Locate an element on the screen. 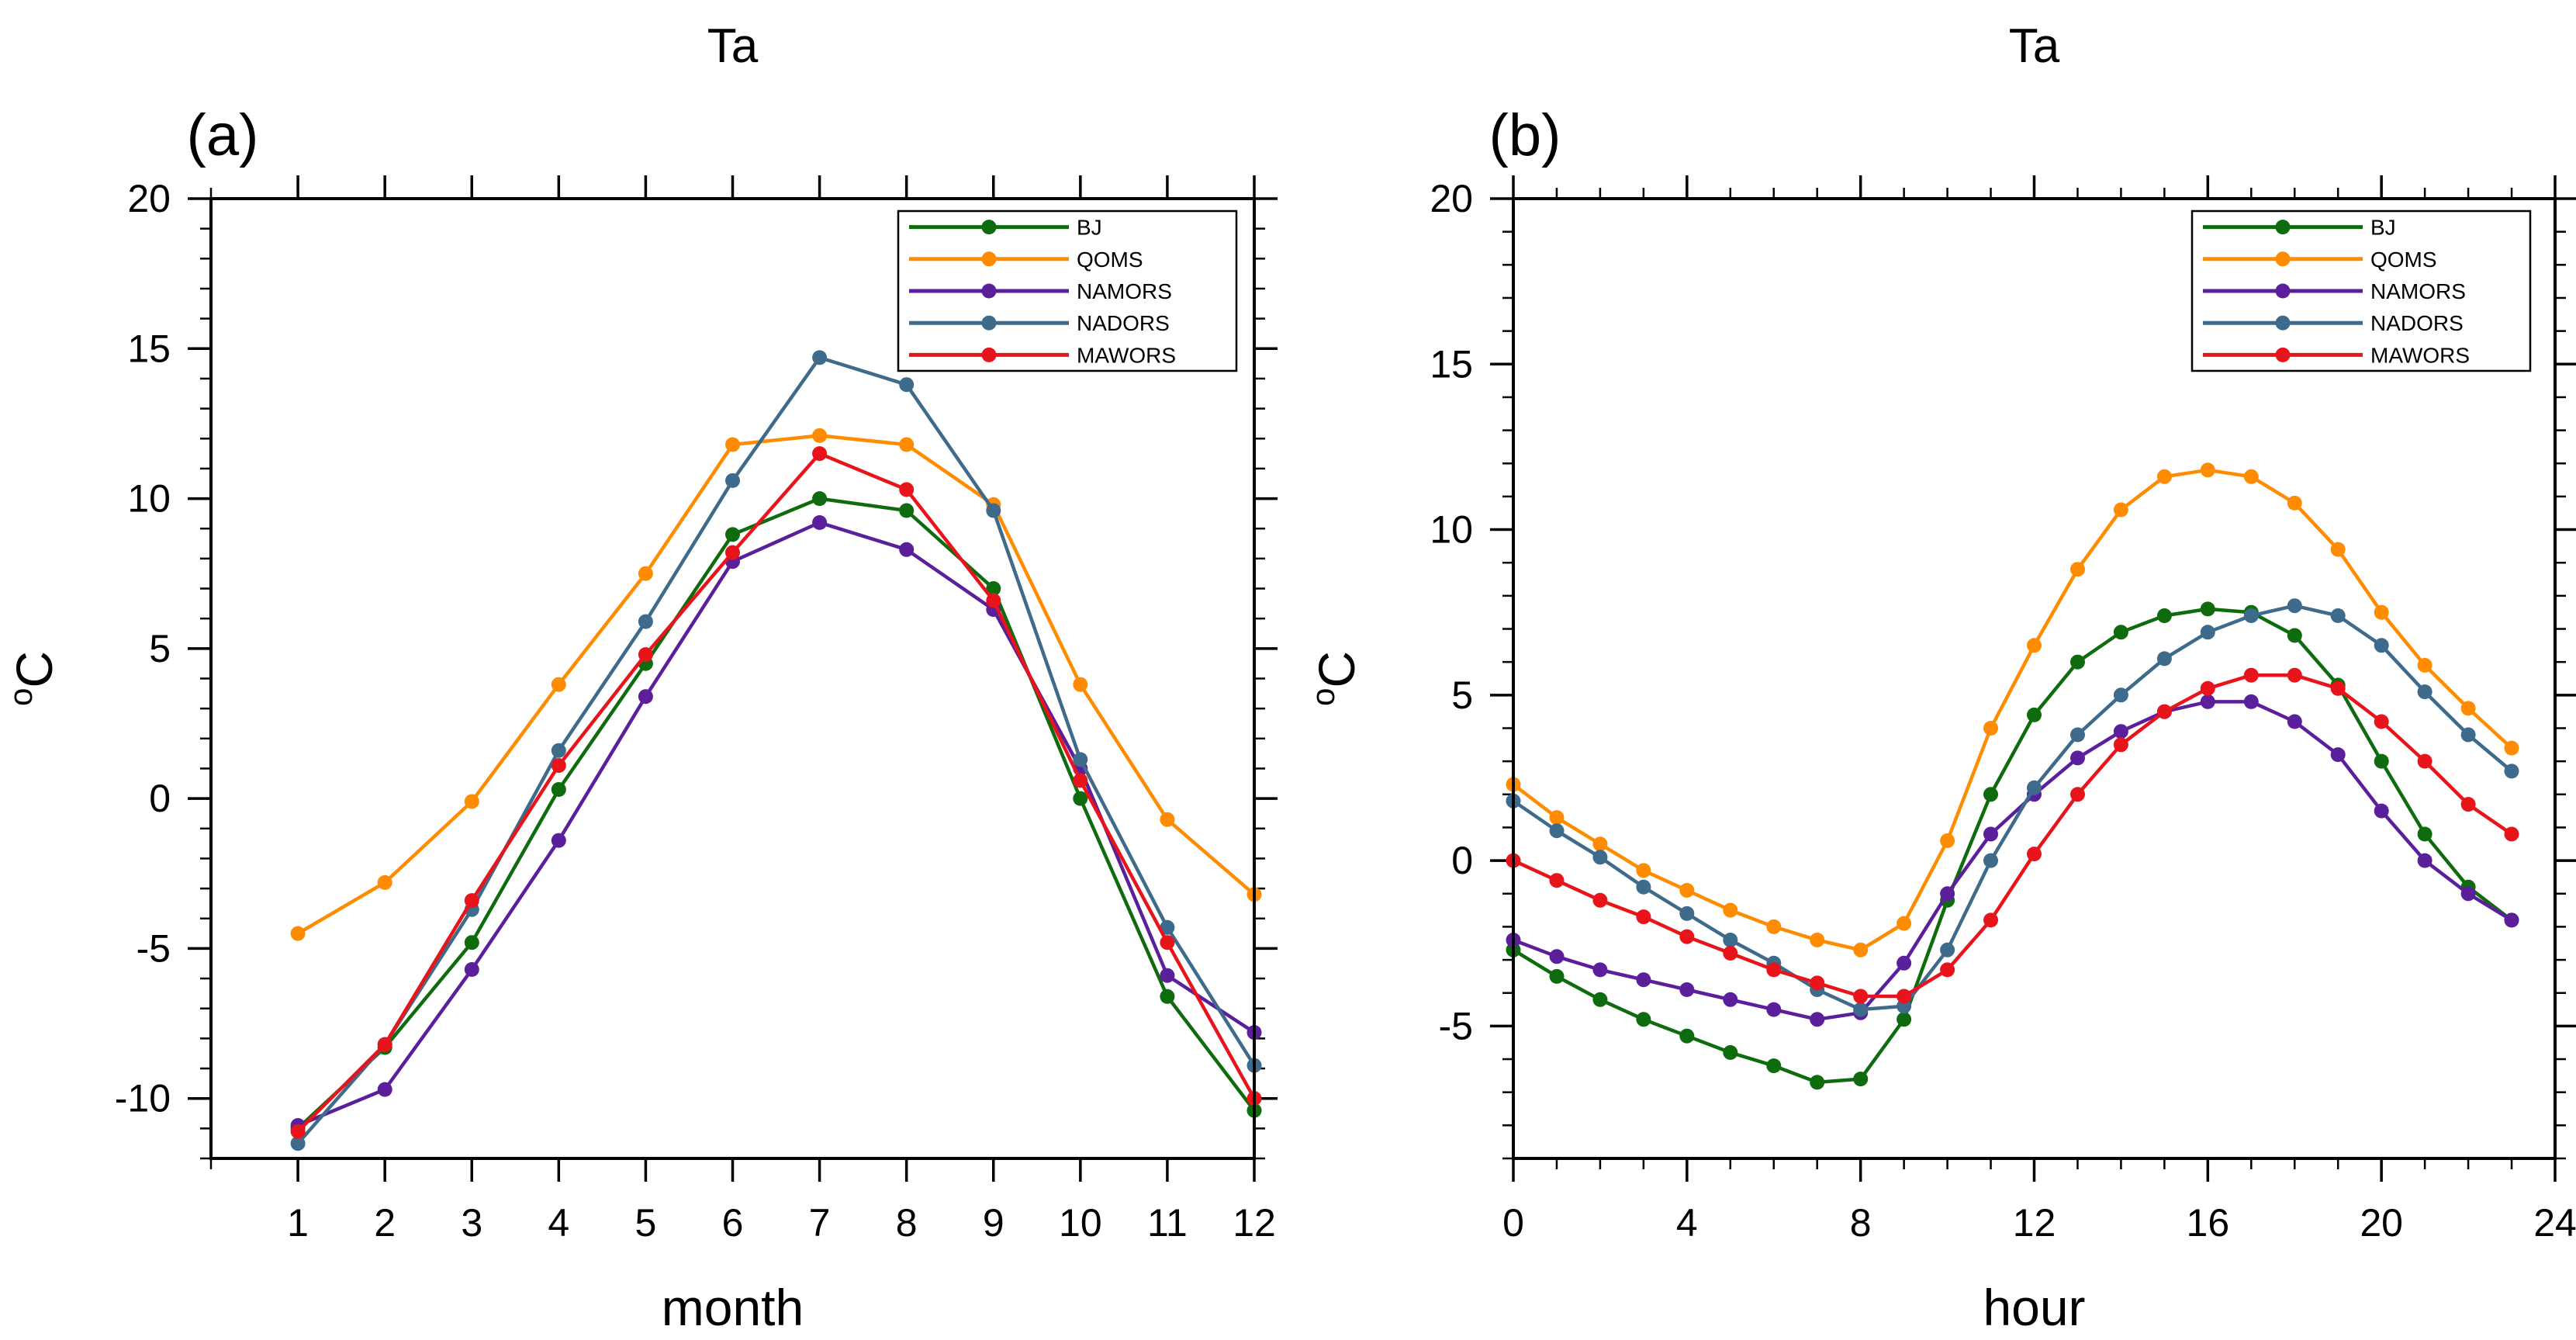  b-legend-label-bj: BJ is located at coordinates (2383, 228).